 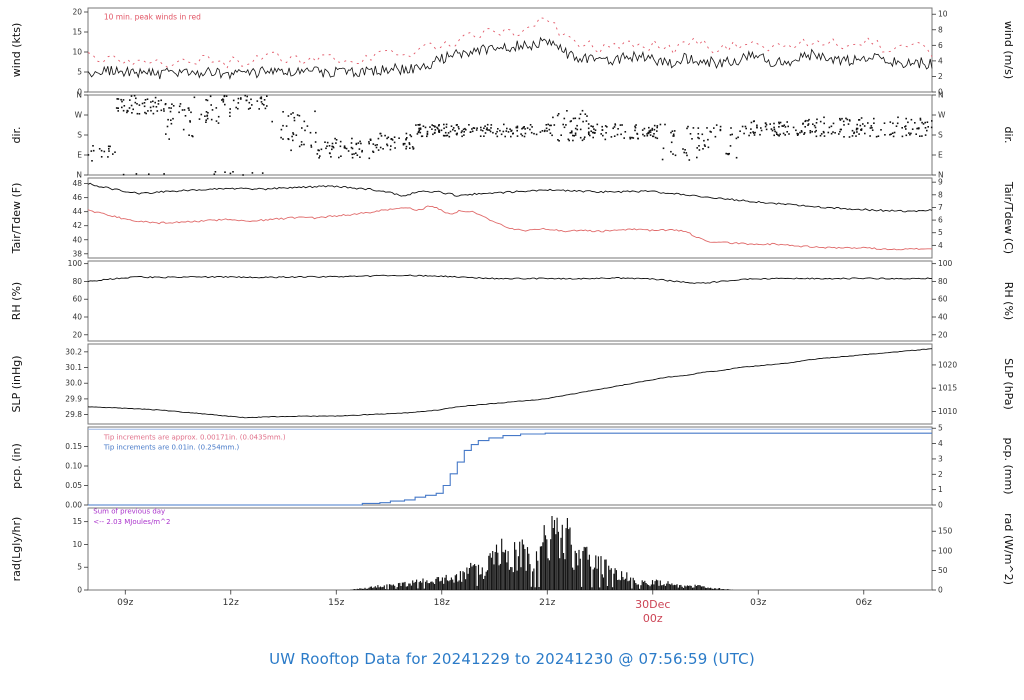 I want to click on y-tick-right-rh: 60, so click(x=943, y=299).